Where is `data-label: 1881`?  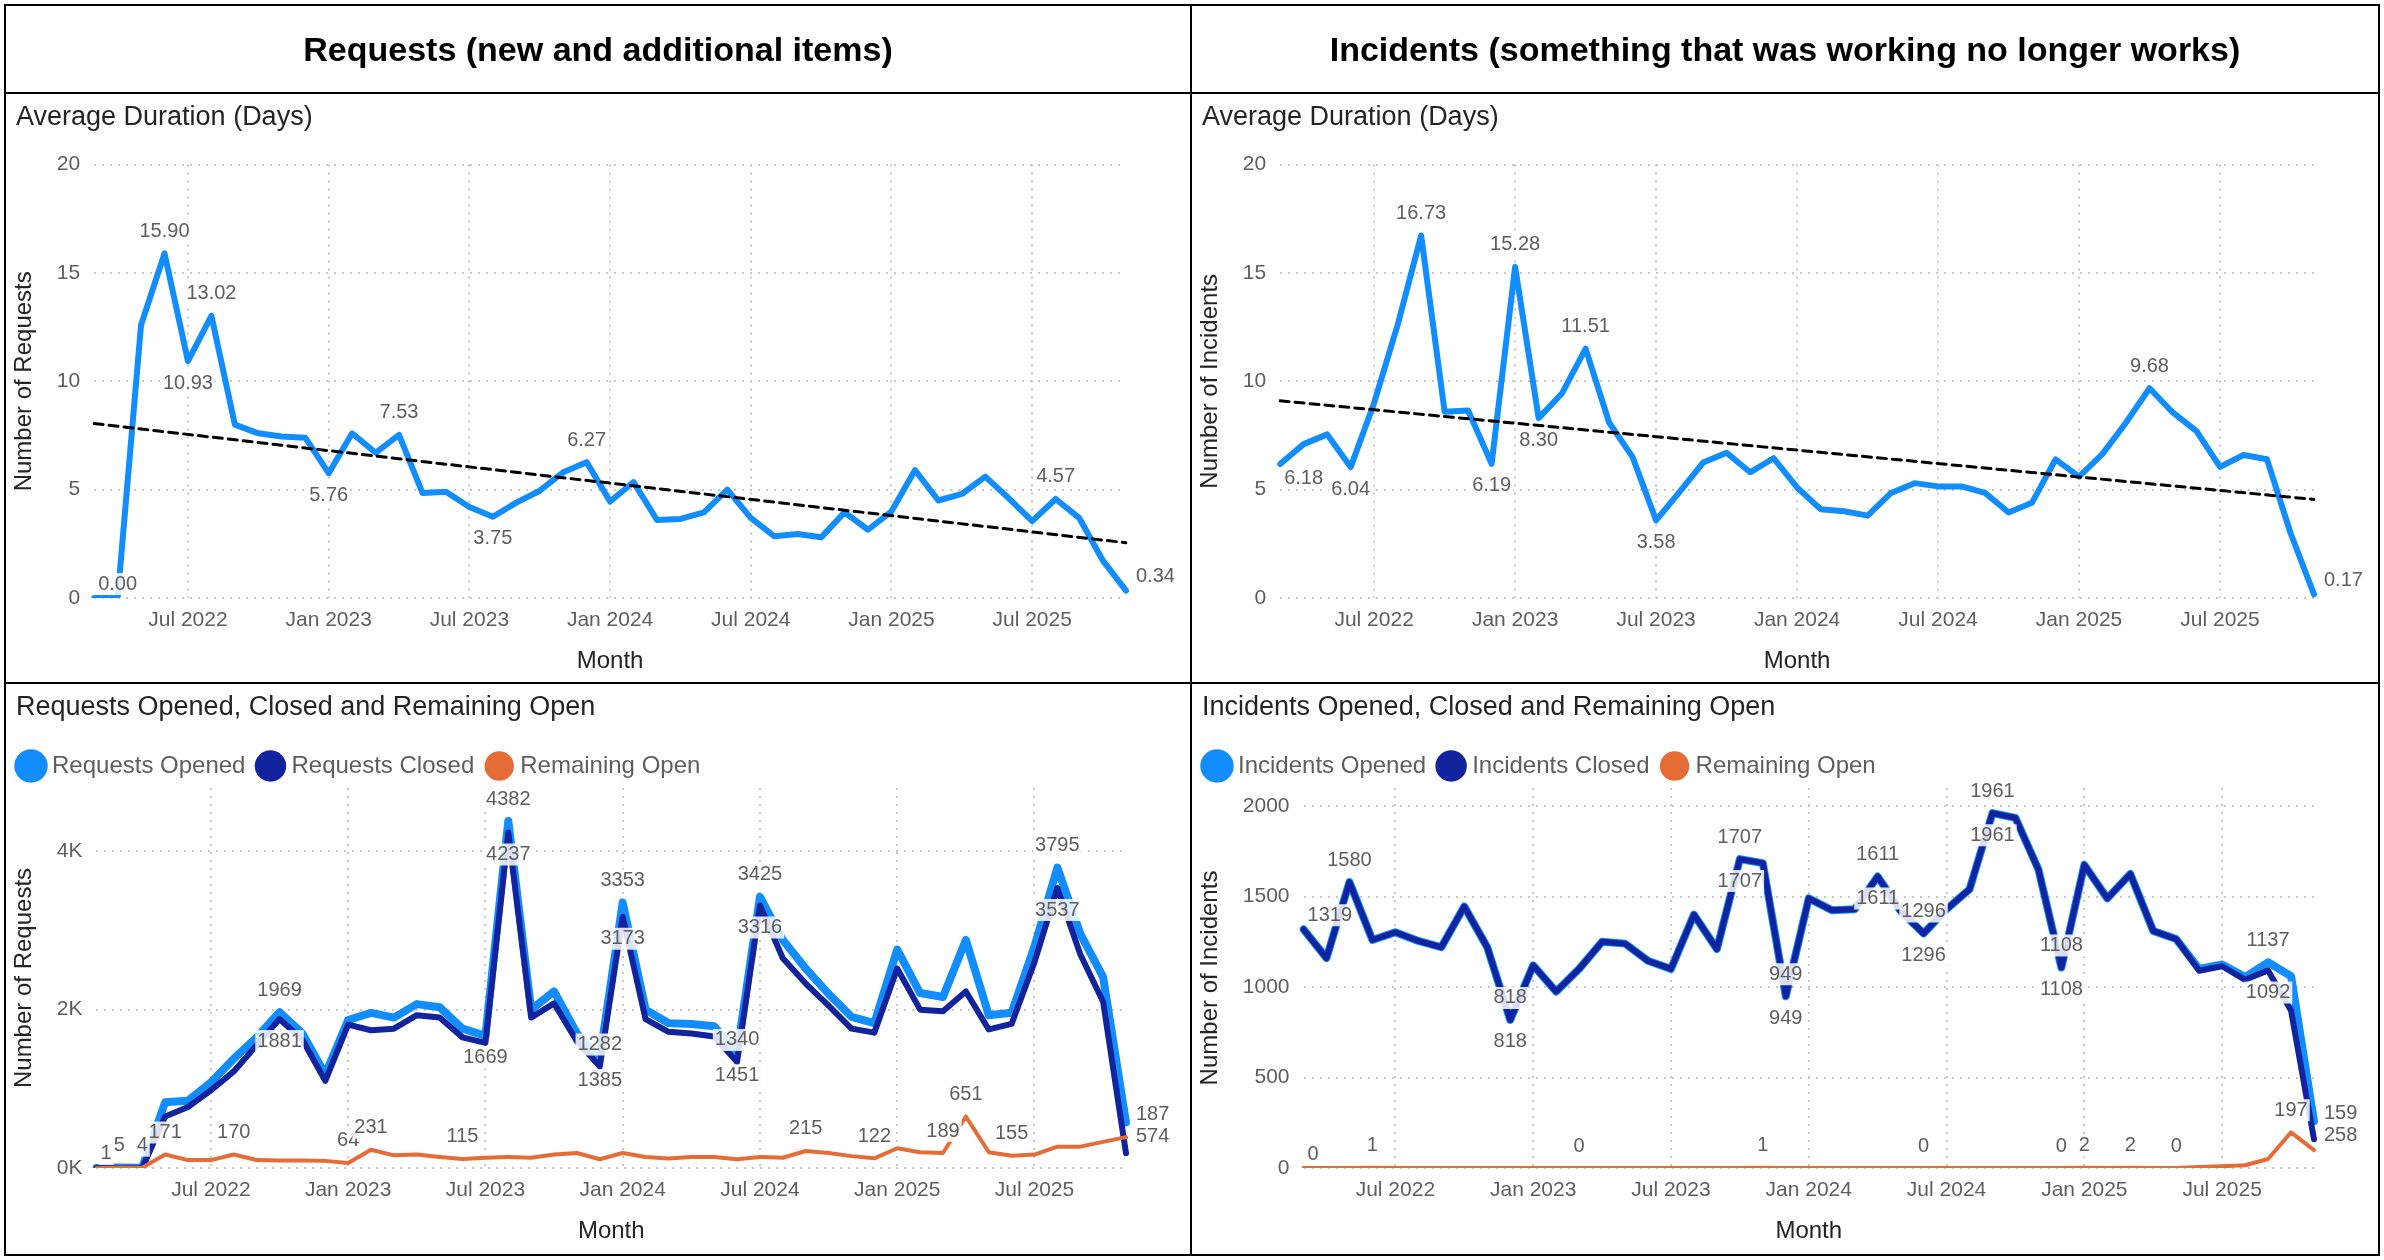 data-label: 1881 is located at coordinates (279, 1039).